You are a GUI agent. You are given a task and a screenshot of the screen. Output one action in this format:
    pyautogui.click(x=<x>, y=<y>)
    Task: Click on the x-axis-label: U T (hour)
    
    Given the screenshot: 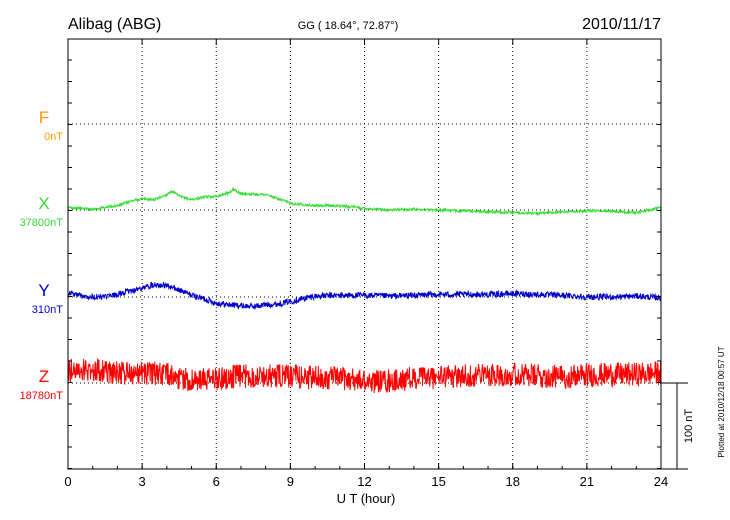 What is the action you would take?
    pyautogui.click(x=366, y=498)
    